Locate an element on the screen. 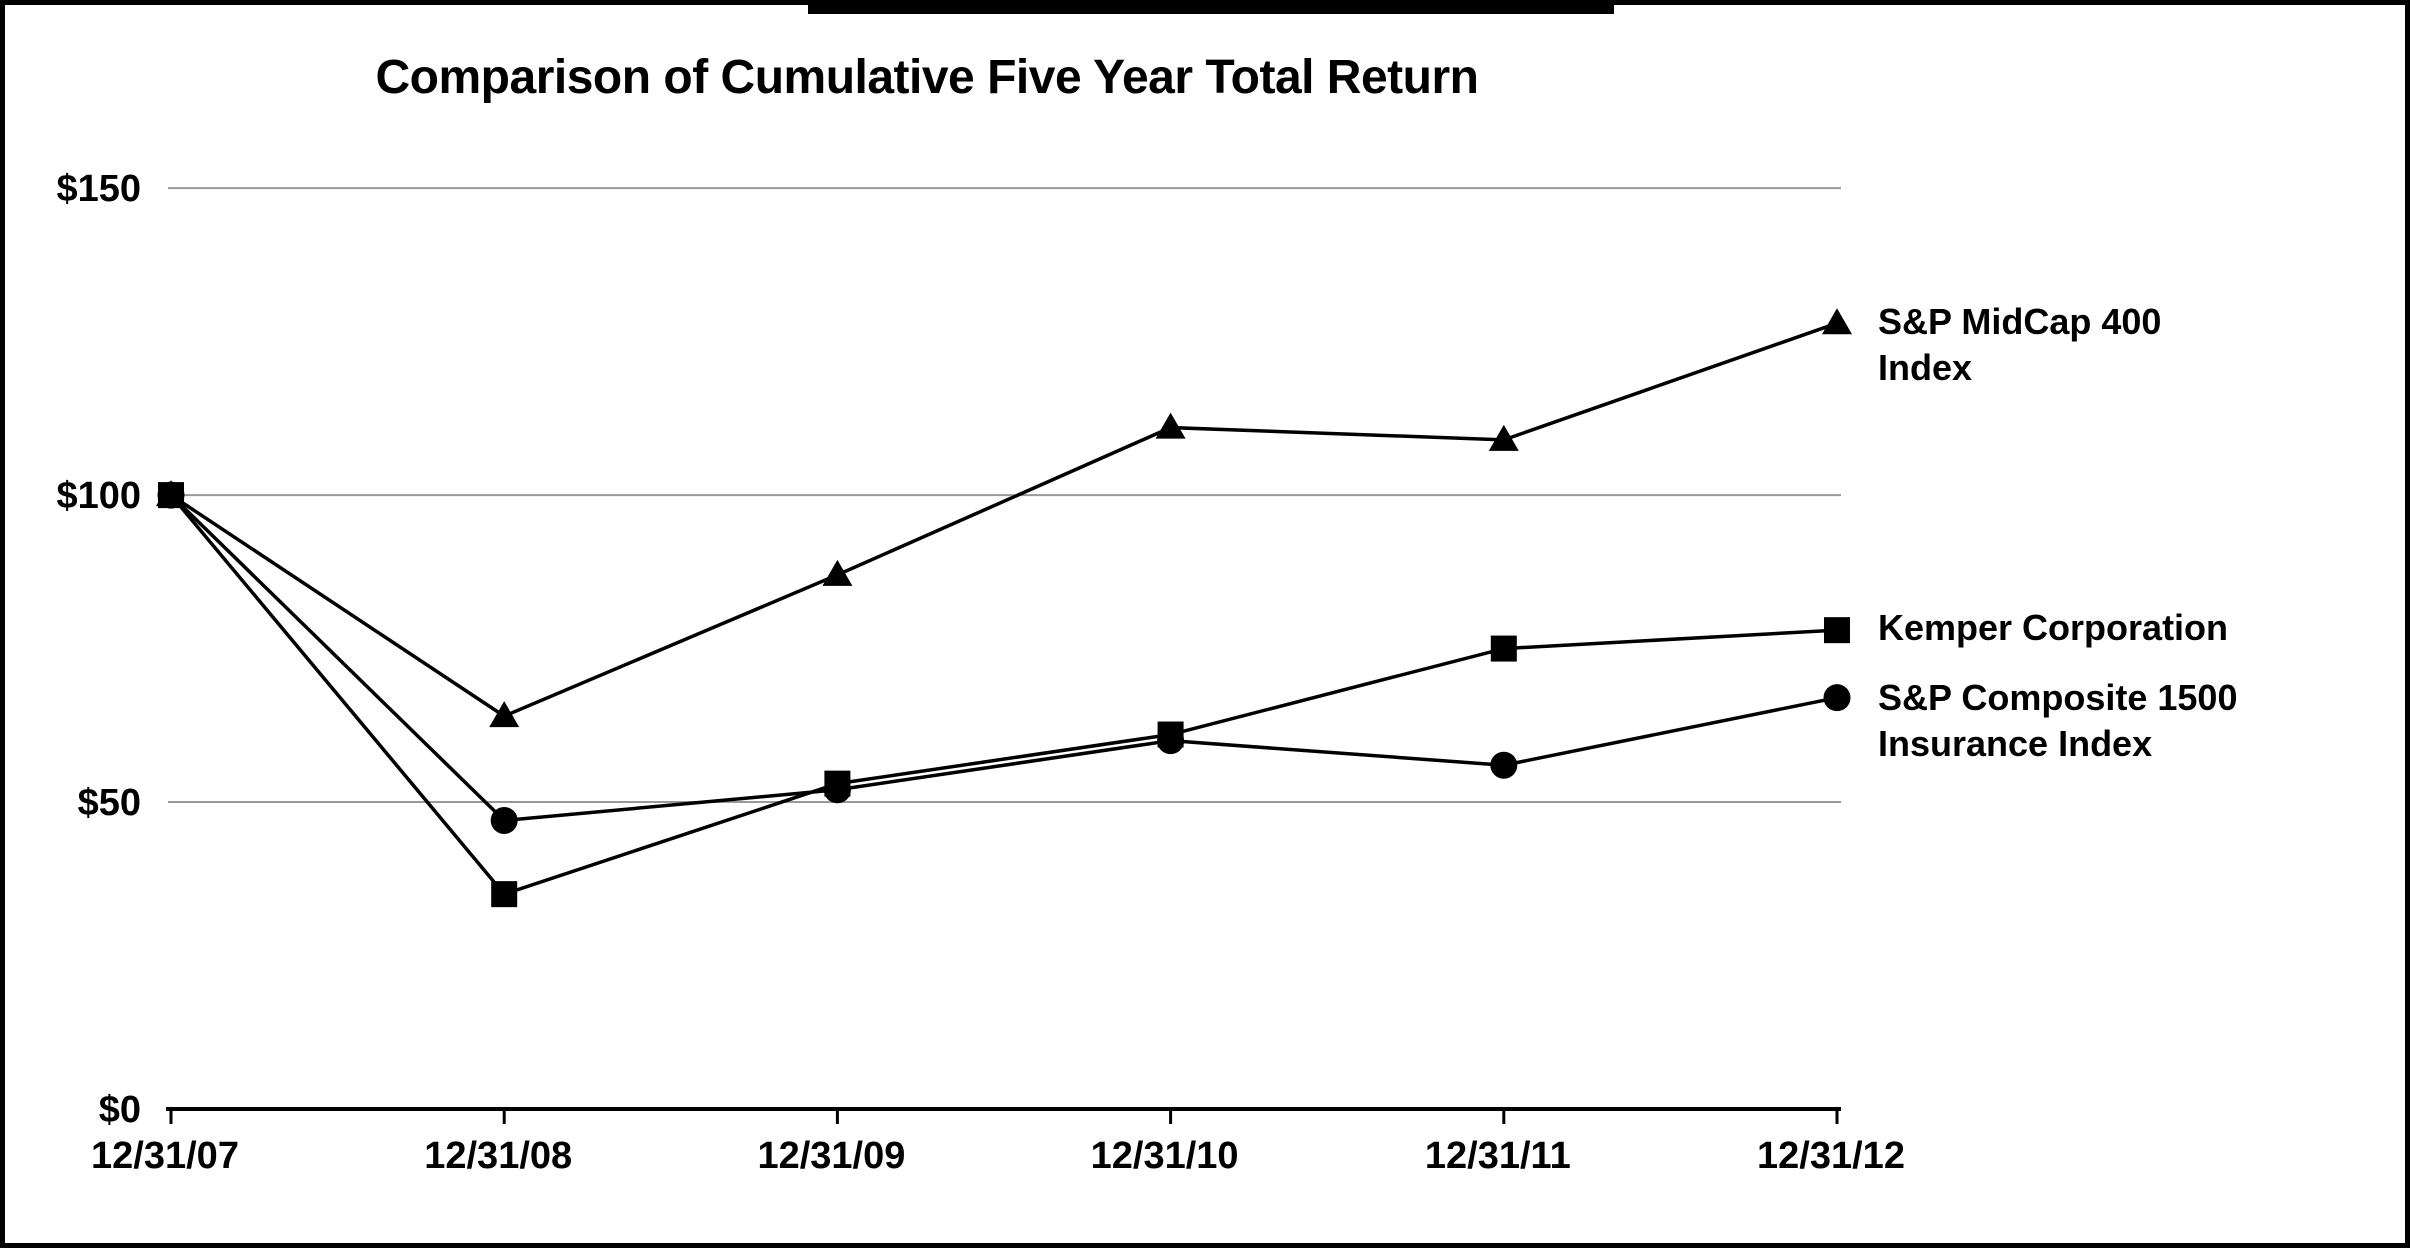 The image size is (2410, 1248). x-tick-label: 12/31/10 is located at coordinates (1165, 1156).